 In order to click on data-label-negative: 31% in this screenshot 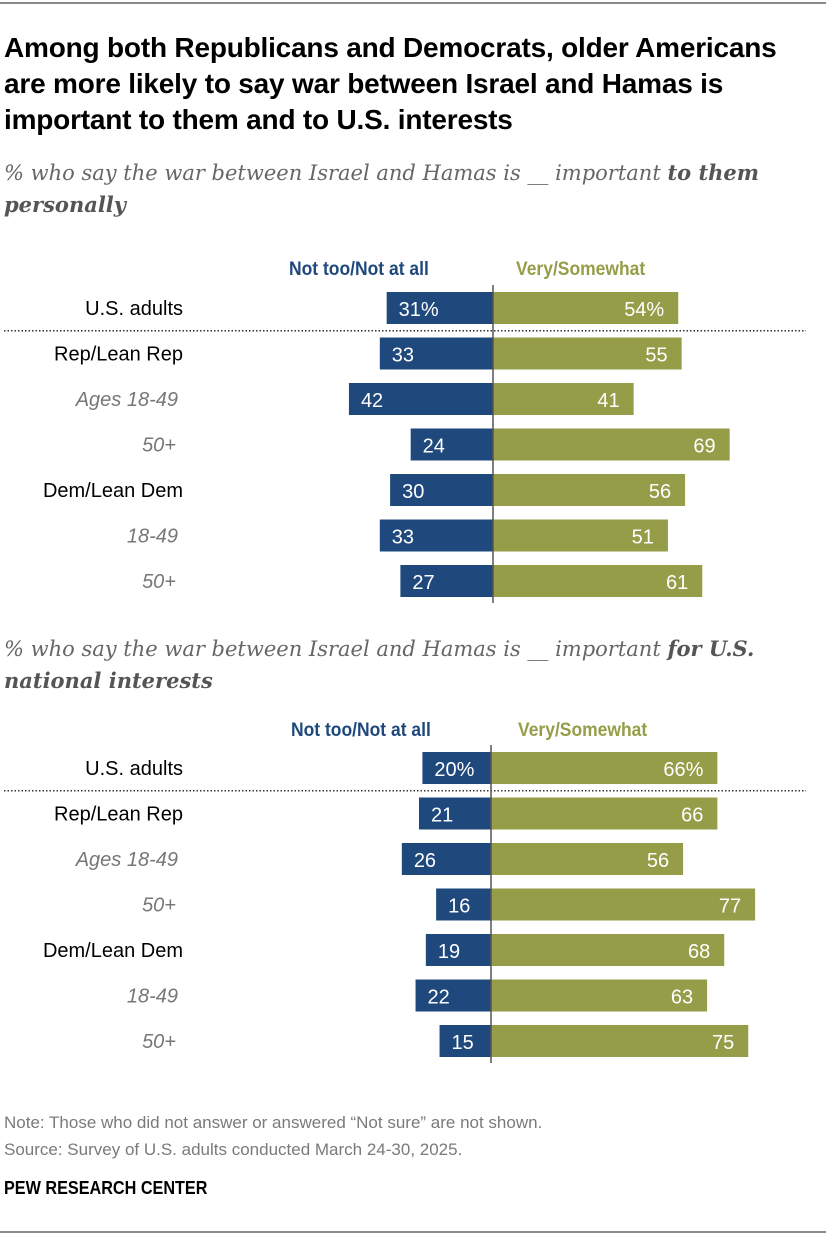, I will do `click(419, 310)`.